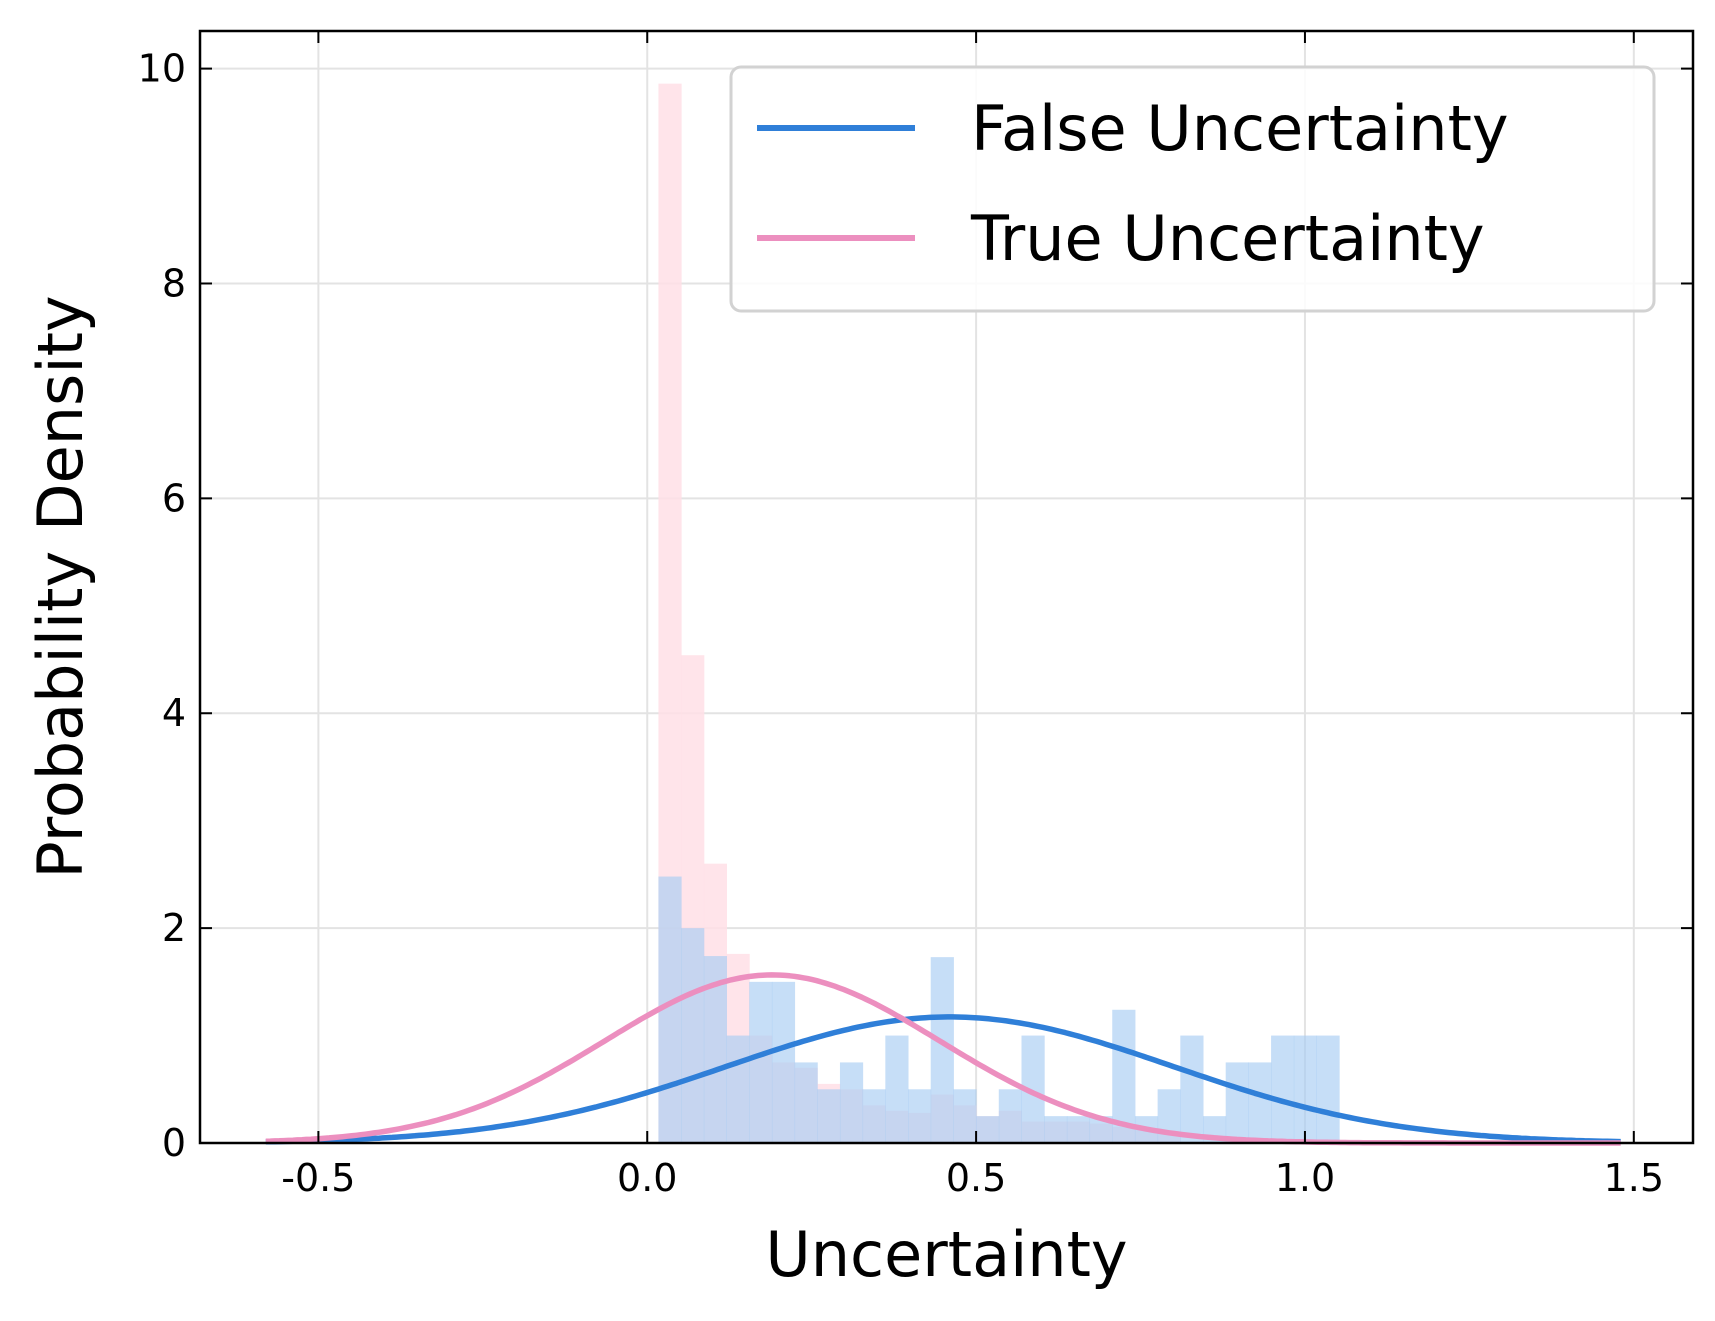  Describe the element at coordinates (318, 1178) in the screenshot. I see `x-tick-label: -0.5` at that location.